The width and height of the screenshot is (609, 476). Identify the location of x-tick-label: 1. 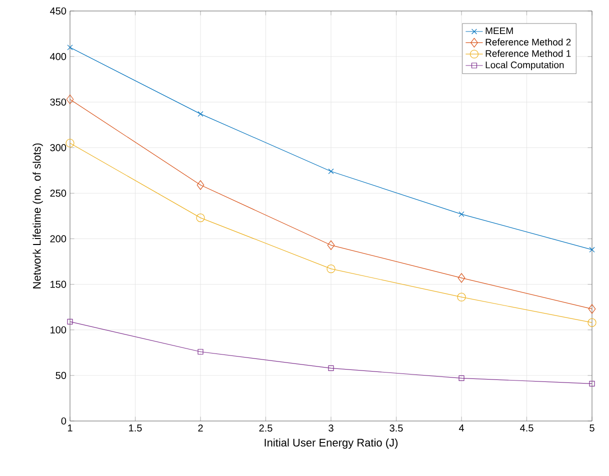
(70, 428).